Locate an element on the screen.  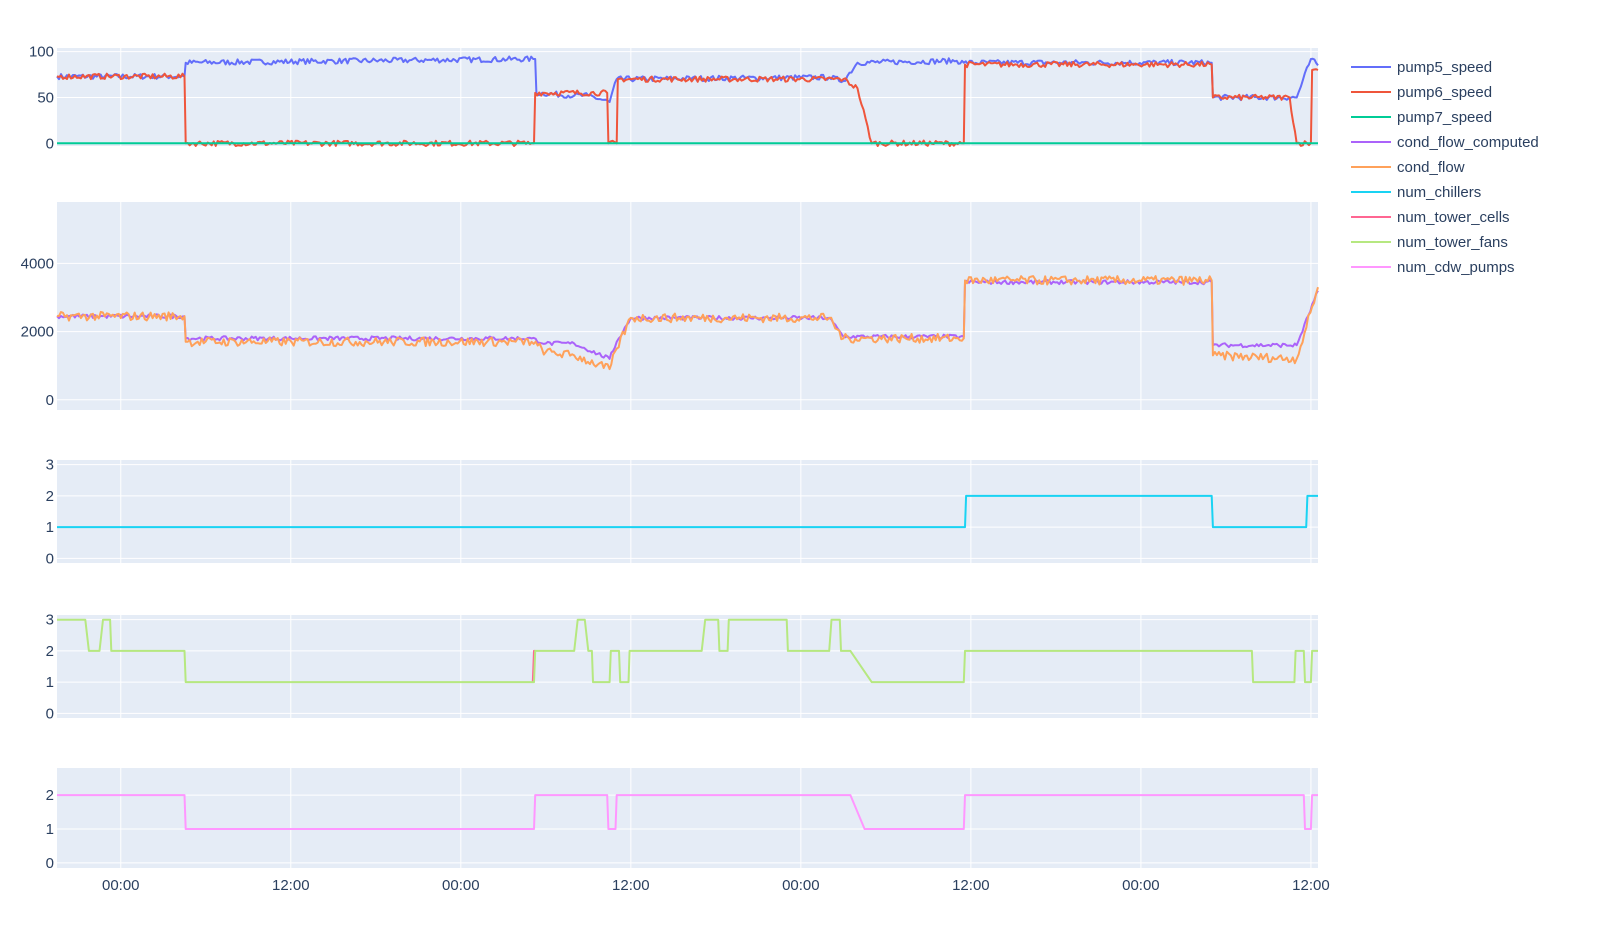
legend-item-pump7-speed: pump7_speed is located at coordinates (1421, 117).